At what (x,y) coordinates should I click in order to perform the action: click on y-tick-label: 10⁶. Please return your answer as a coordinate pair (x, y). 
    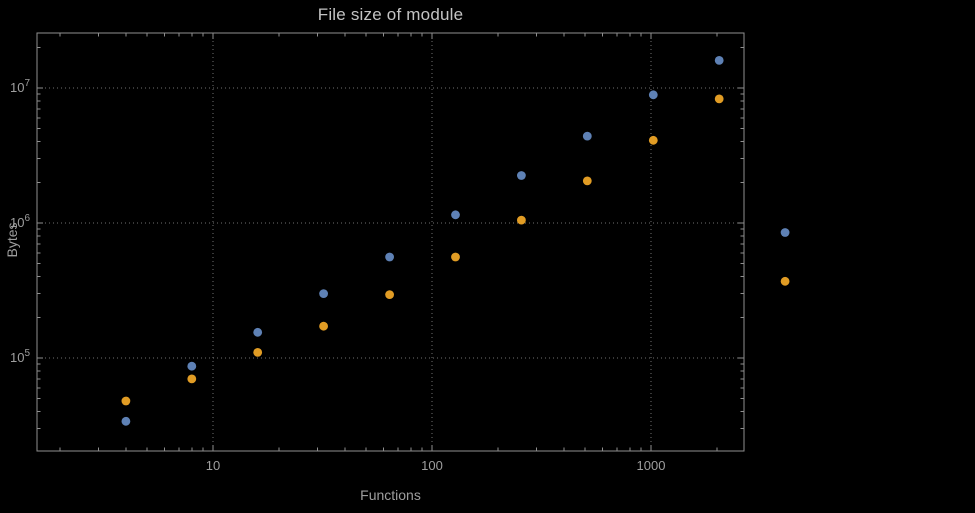
    Looking at the image, I should click on (20, 221).